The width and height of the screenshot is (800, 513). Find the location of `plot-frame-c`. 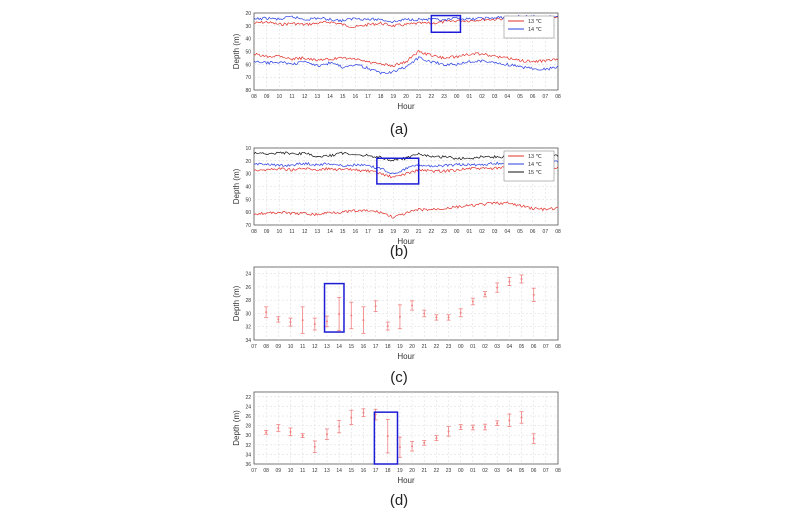

plot-frame-c is located at coordinates (406, 303).